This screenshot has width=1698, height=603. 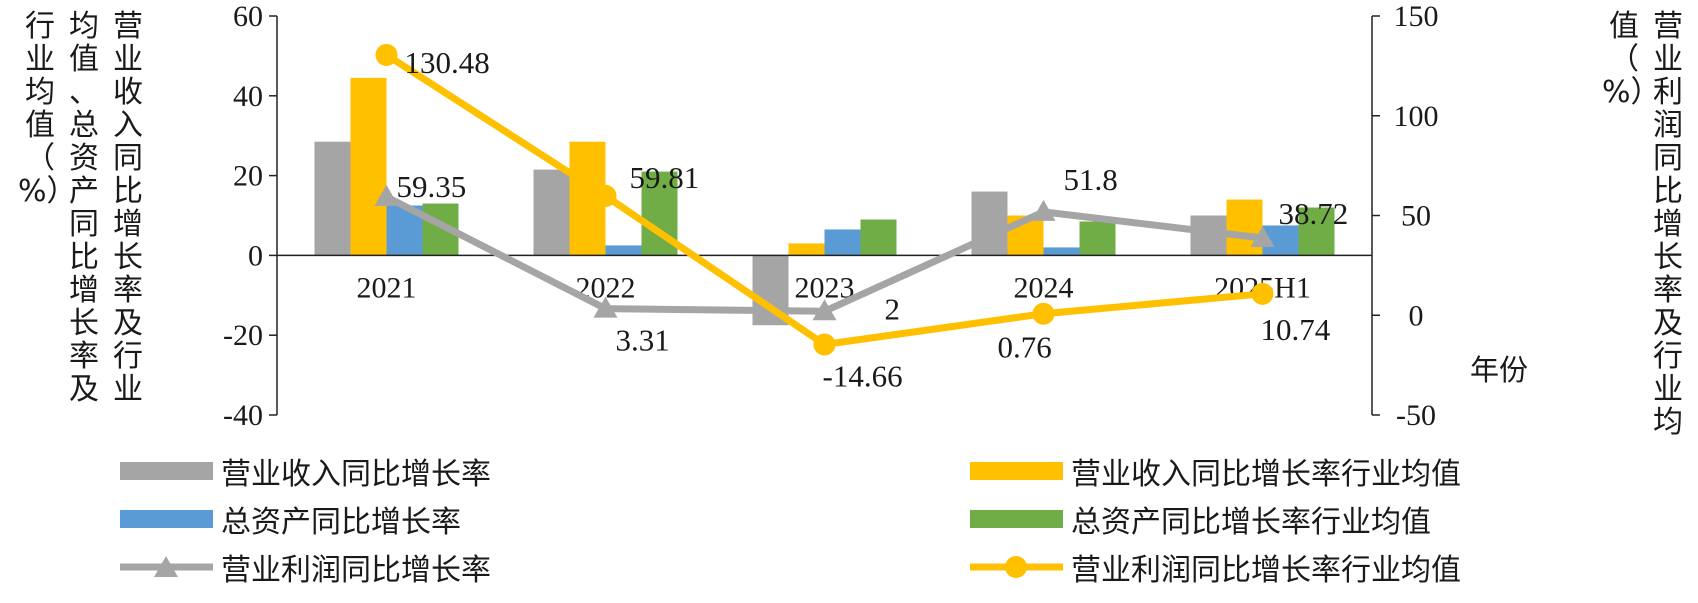 What do you see at coordinates (1631, 59) in the screenshot?
I see `axis-title-column: 值（%）` at bounding box center [1631, 59].